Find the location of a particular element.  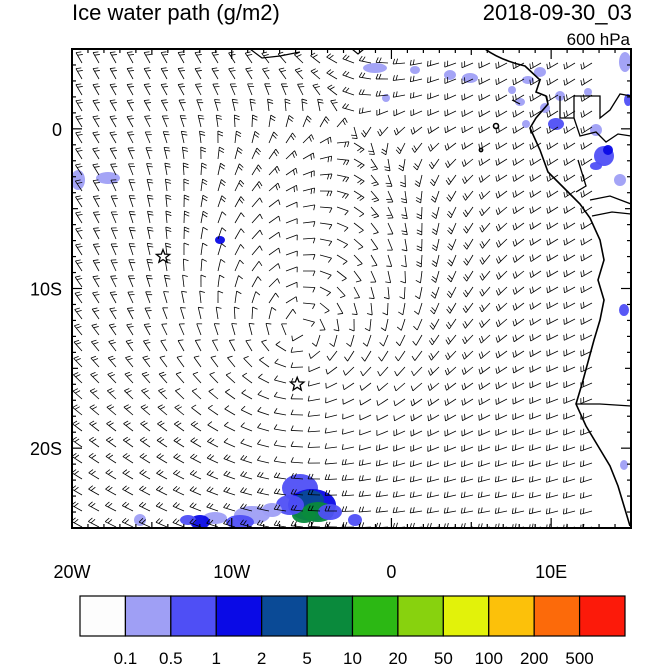

map-title: Ice water path (g/m2) is located at coordinates (176, 12).